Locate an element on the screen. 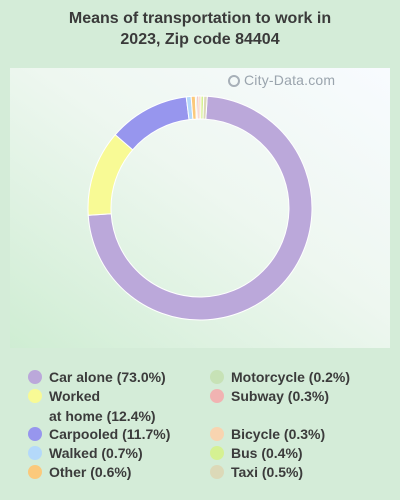 Image resolution: width=400 pixels, height=500 pixels. chart-title-line-2: 2023, Zip code 84404 is located at coordinates (200, 39).